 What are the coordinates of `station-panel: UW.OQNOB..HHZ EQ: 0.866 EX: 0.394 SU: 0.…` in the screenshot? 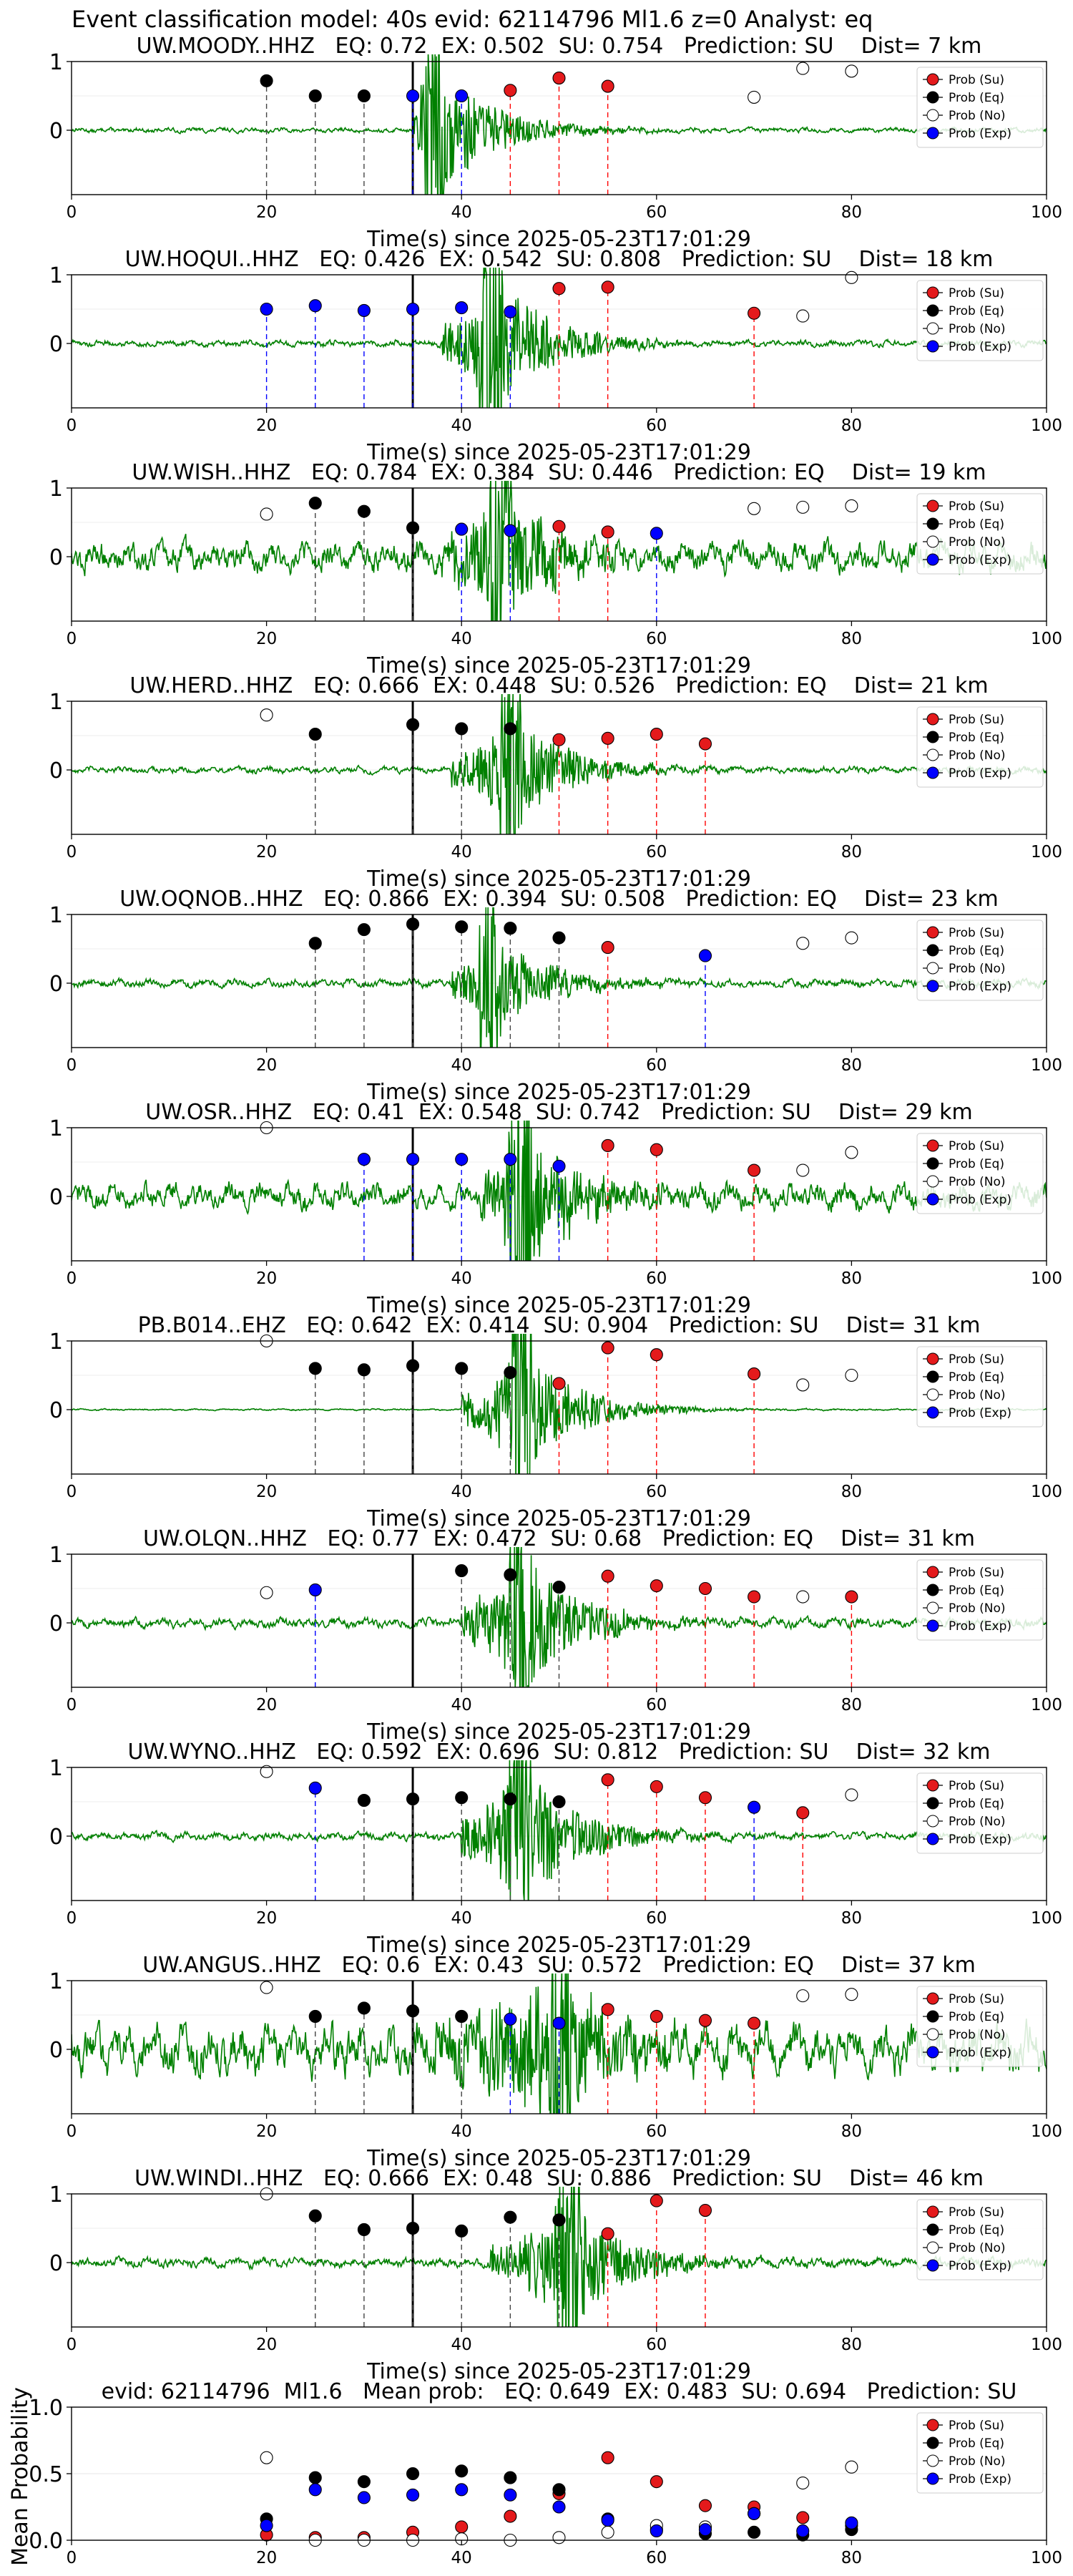 It's located at (555, 996).